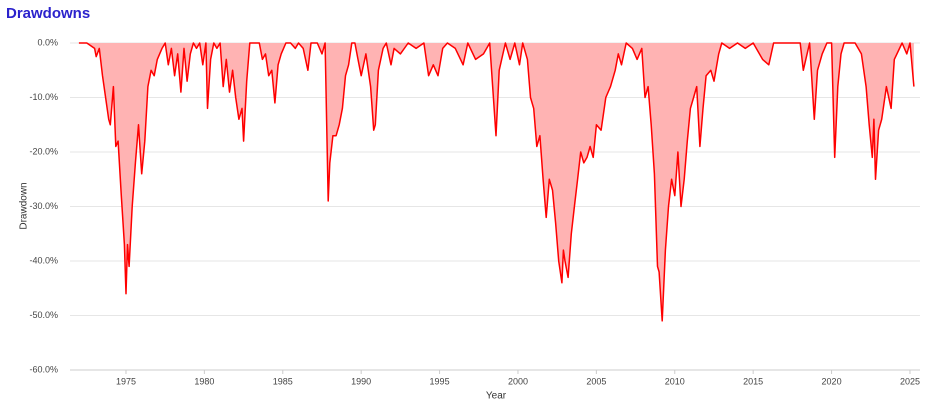 Image resolution: width=937 pixels, height=411 pixels. I want to click on x-tick-label: 2010, so click(675, 381).